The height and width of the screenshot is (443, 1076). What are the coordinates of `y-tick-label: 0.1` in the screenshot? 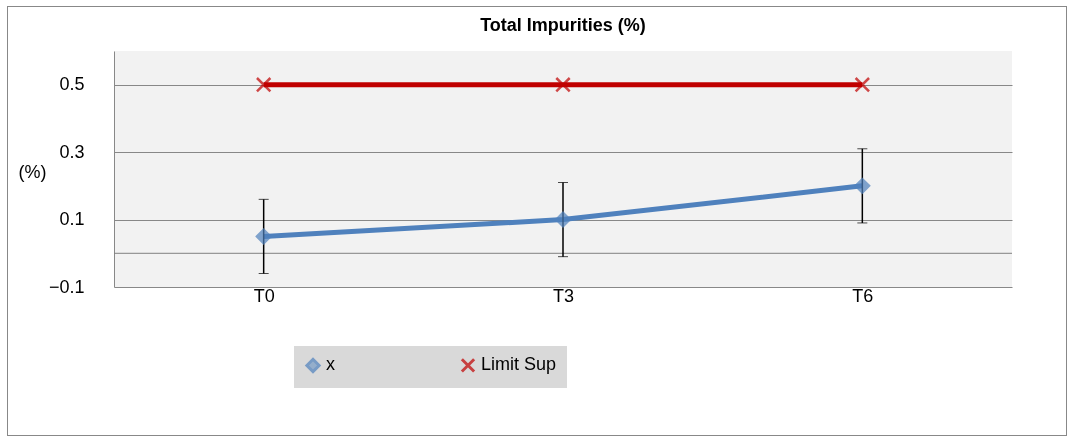 It's located at (72, 219).